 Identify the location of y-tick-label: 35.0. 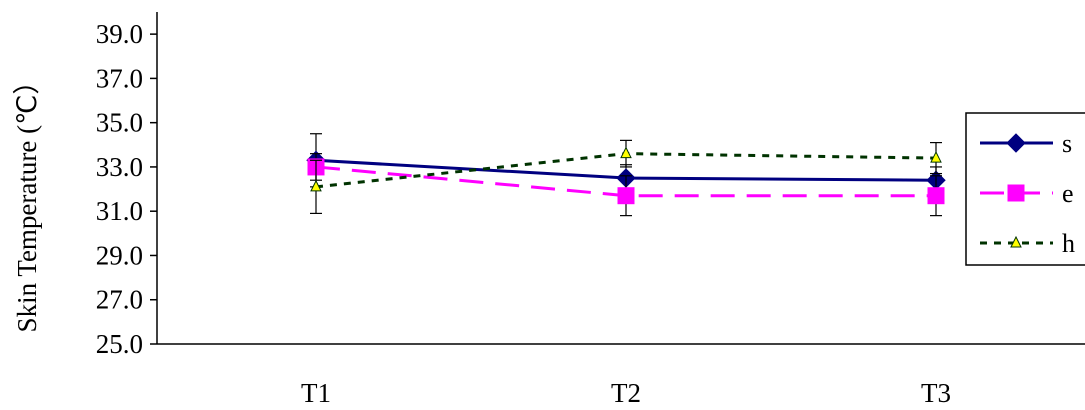
(119, 123).